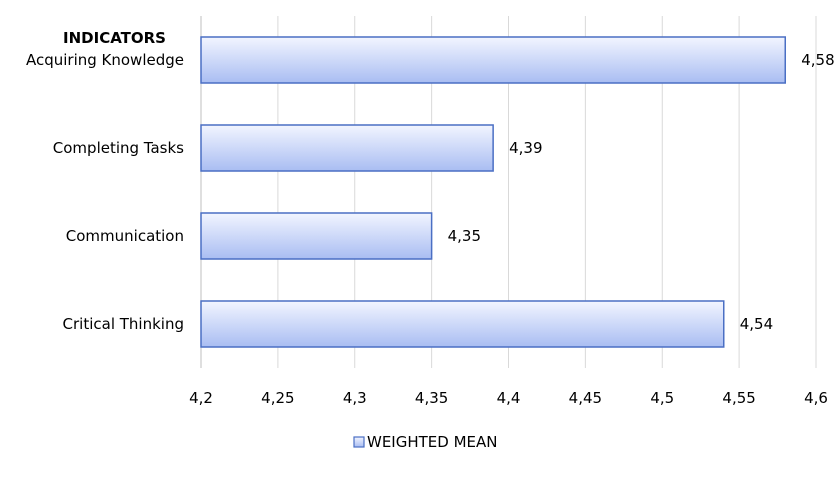  What do you see at coordinates (738, 398) in the screenshot?
I see `x-tick-label: 4,55` at bounding box center [738, 398].